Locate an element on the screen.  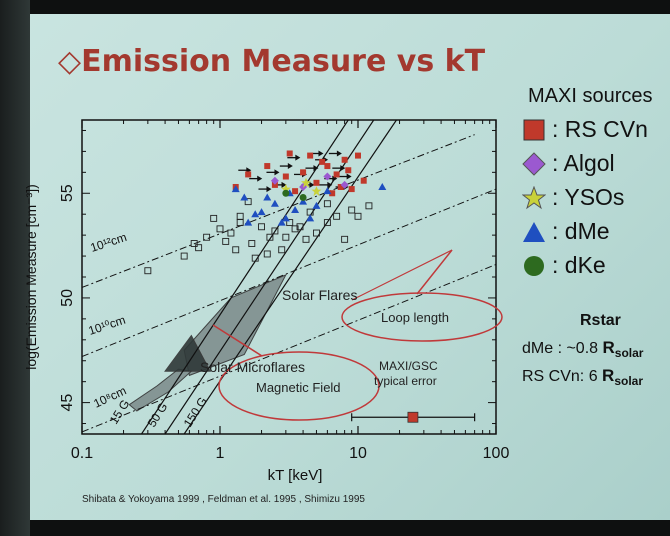
legend-item-ysos: : YSOs is located at coordinates (573, 197).